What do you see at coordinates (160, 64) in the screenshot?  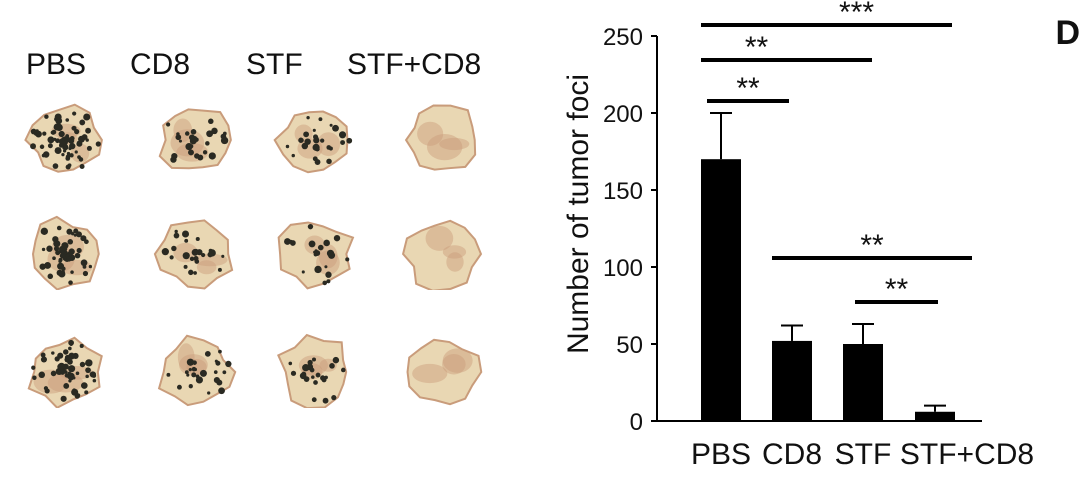 I see `photo-label-cd8: CD8` at bounding box center [160, 64].